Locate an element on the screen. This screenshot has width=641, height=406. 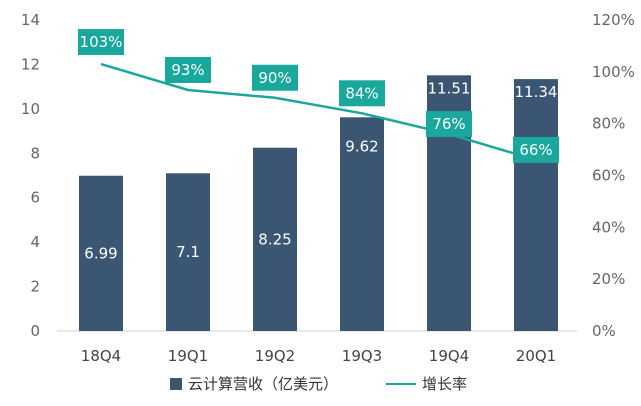
bar-value-label: 7.1 is located at coordinates (188, 252).